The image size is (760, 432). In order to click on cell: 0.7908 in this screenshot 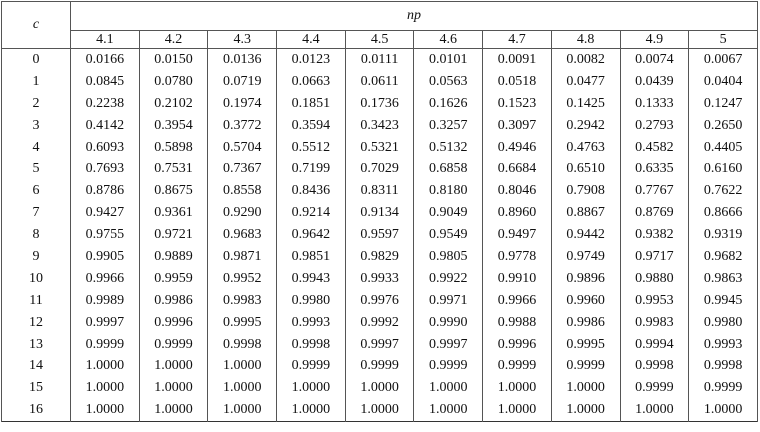, I will do `click(585, 191)`.